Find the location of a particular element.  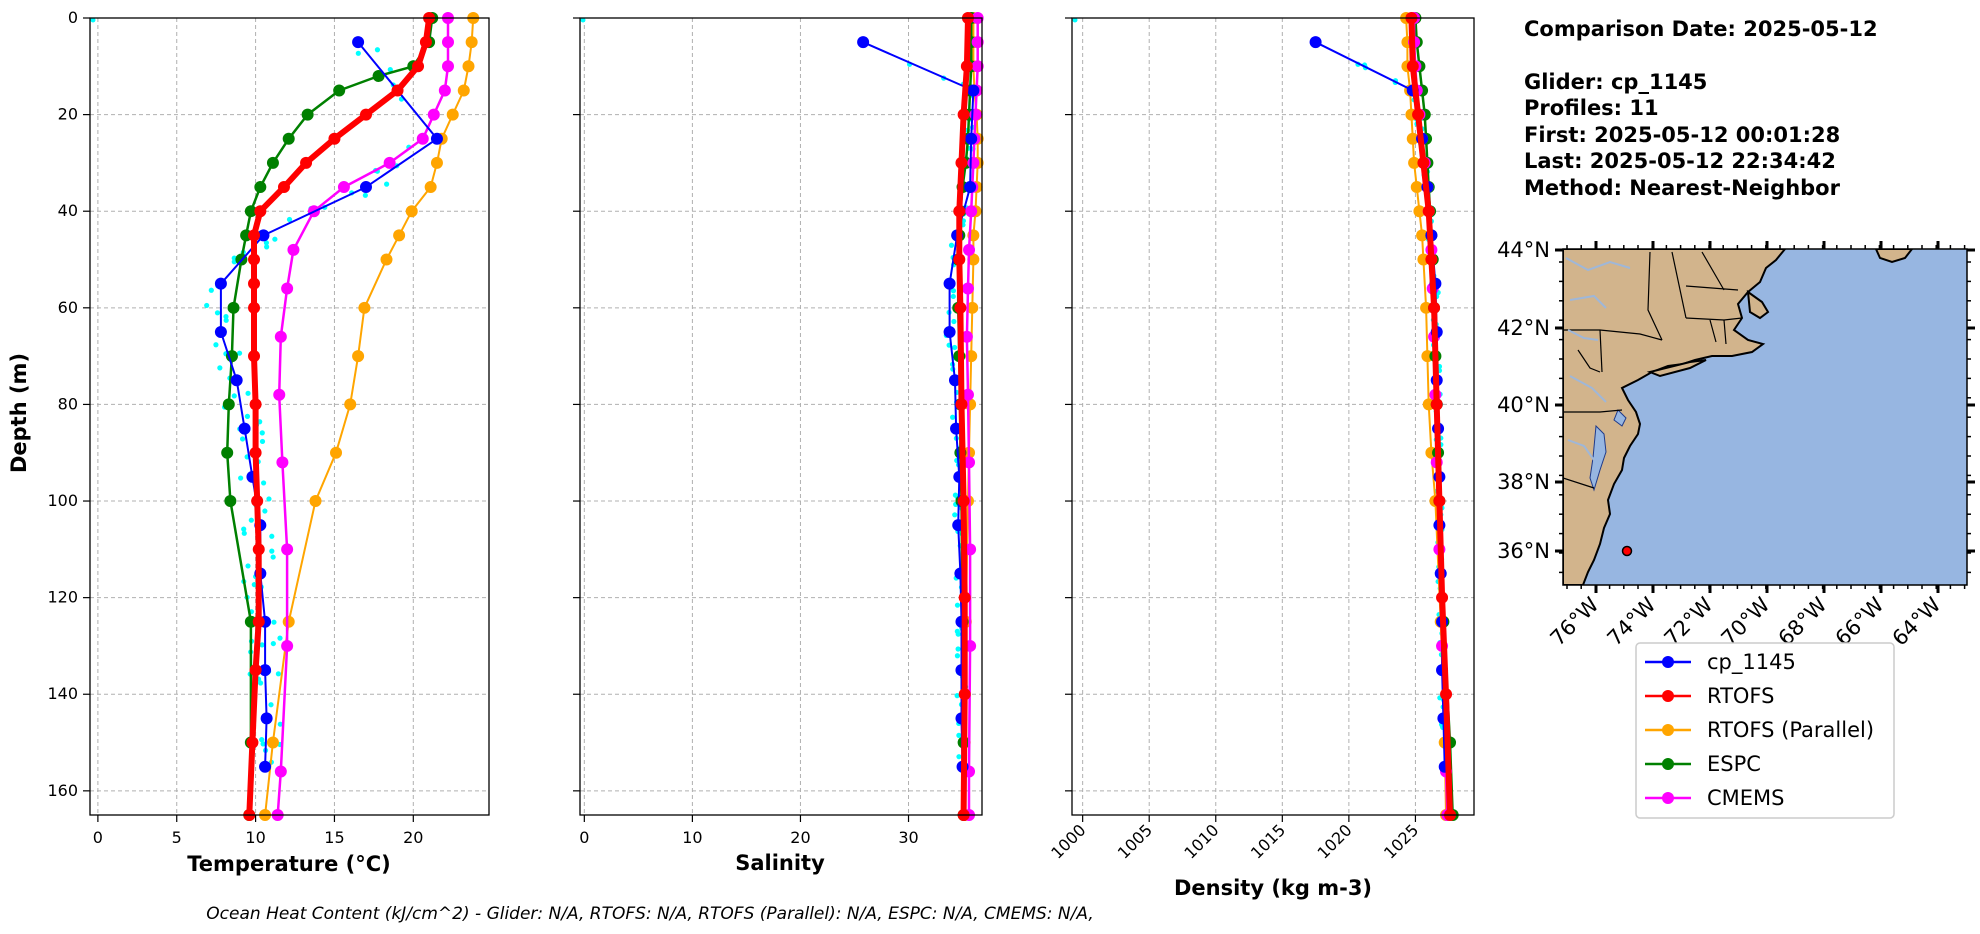

map-chesapeake is located at coordinates (1598, 458).